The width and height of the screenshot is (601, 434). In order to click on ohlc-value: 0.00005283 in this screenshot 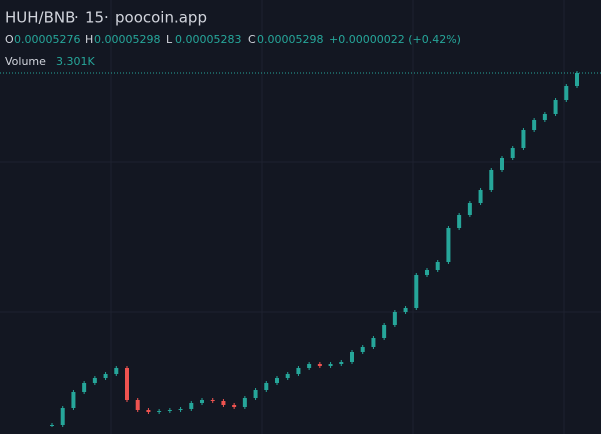, I will do `click(208, 39)`.